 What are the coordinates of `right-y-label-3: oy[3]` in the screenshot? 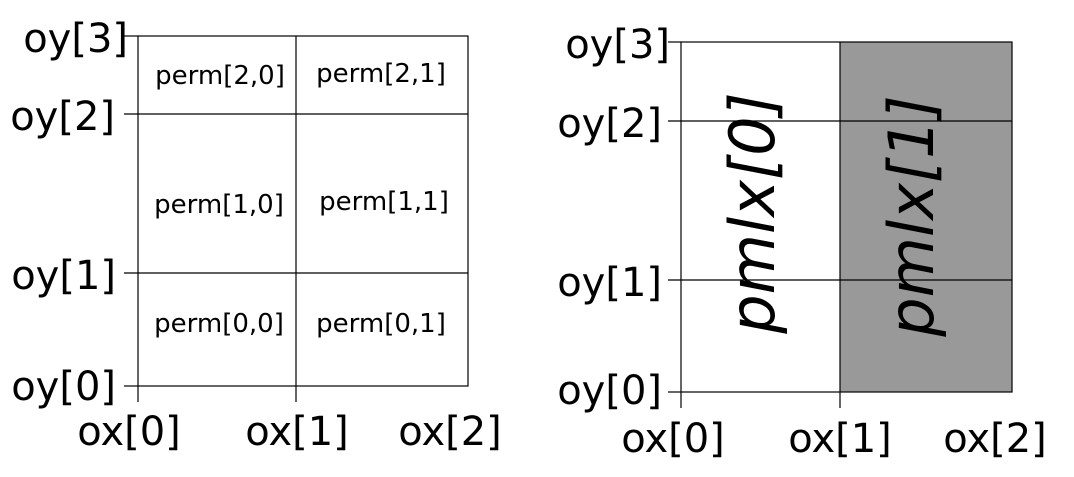 It's located at (617, 45).